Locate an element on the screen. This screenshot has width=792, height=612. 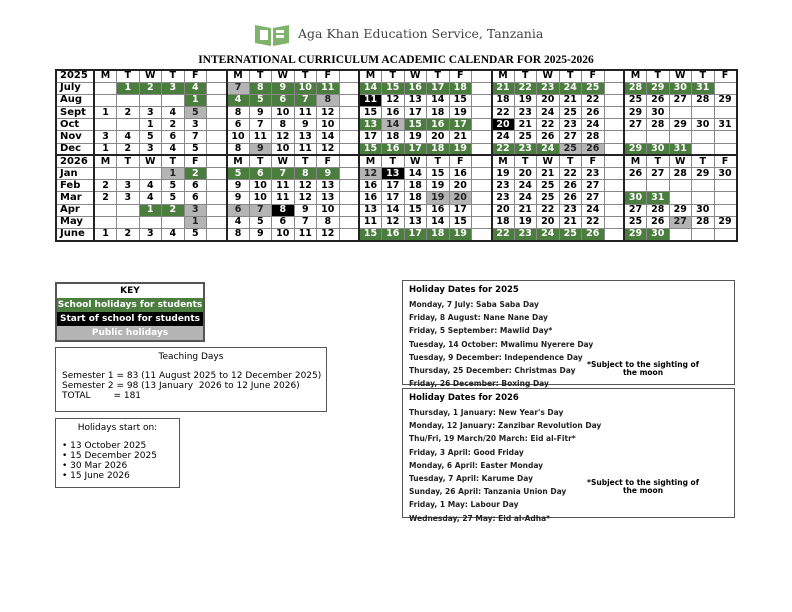
month-row: Jan 1 2 5 6 7 8 9 12 13 14 15 16 19 20 21 22 23 26 27 28 29 30 is located at coordinates (396, 173).